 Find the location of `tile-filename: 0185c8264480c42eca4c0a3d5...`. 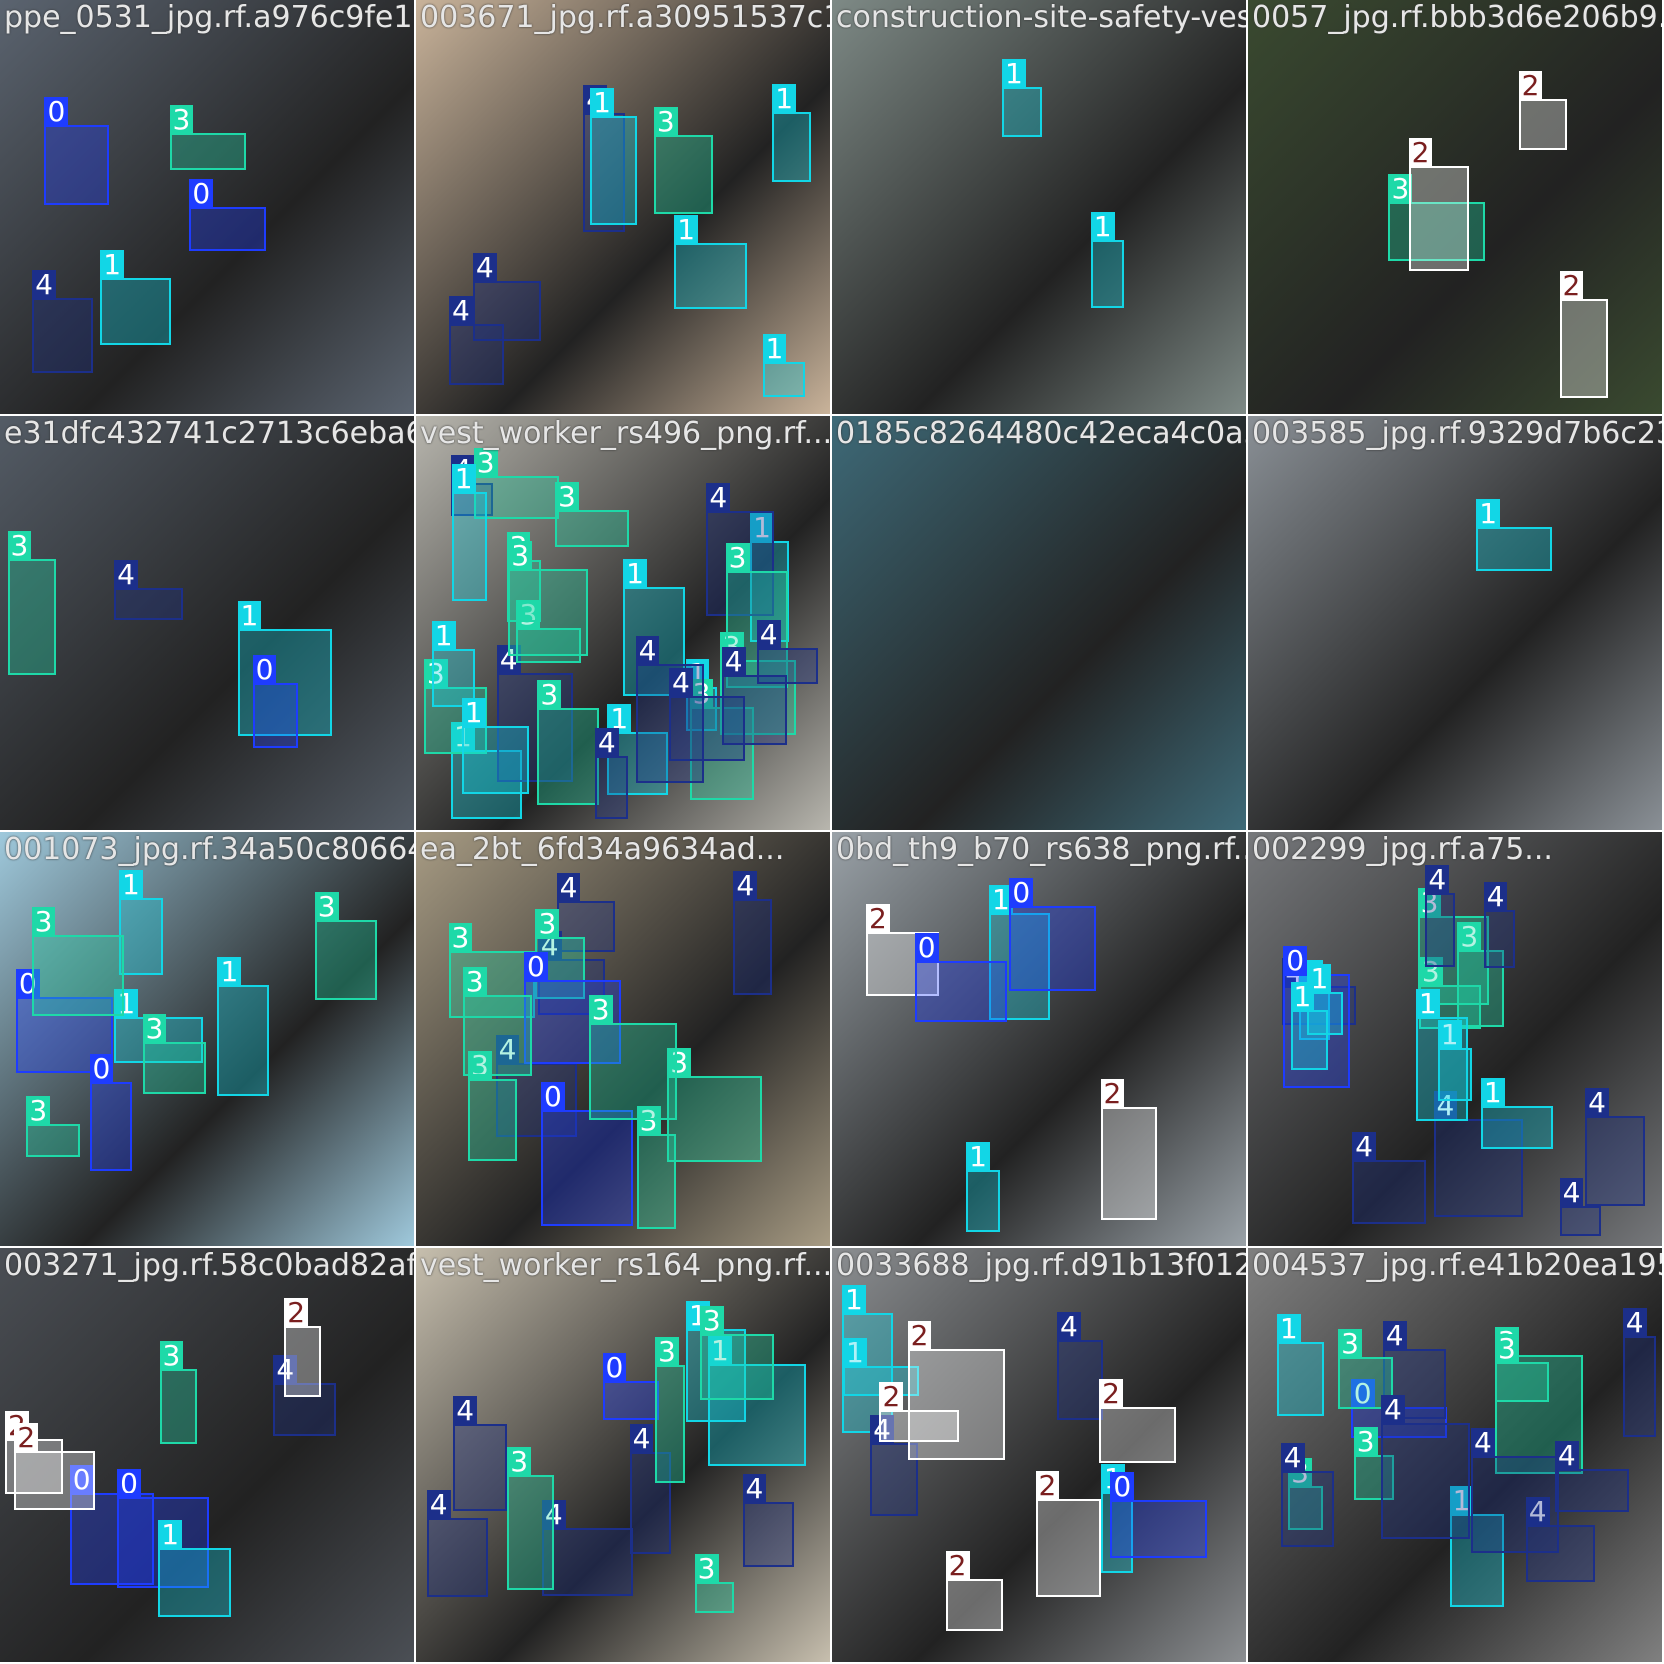

tile-filename: 0185c8264480c42eca4c0a3d5... is located at coordinates (1042, 433).